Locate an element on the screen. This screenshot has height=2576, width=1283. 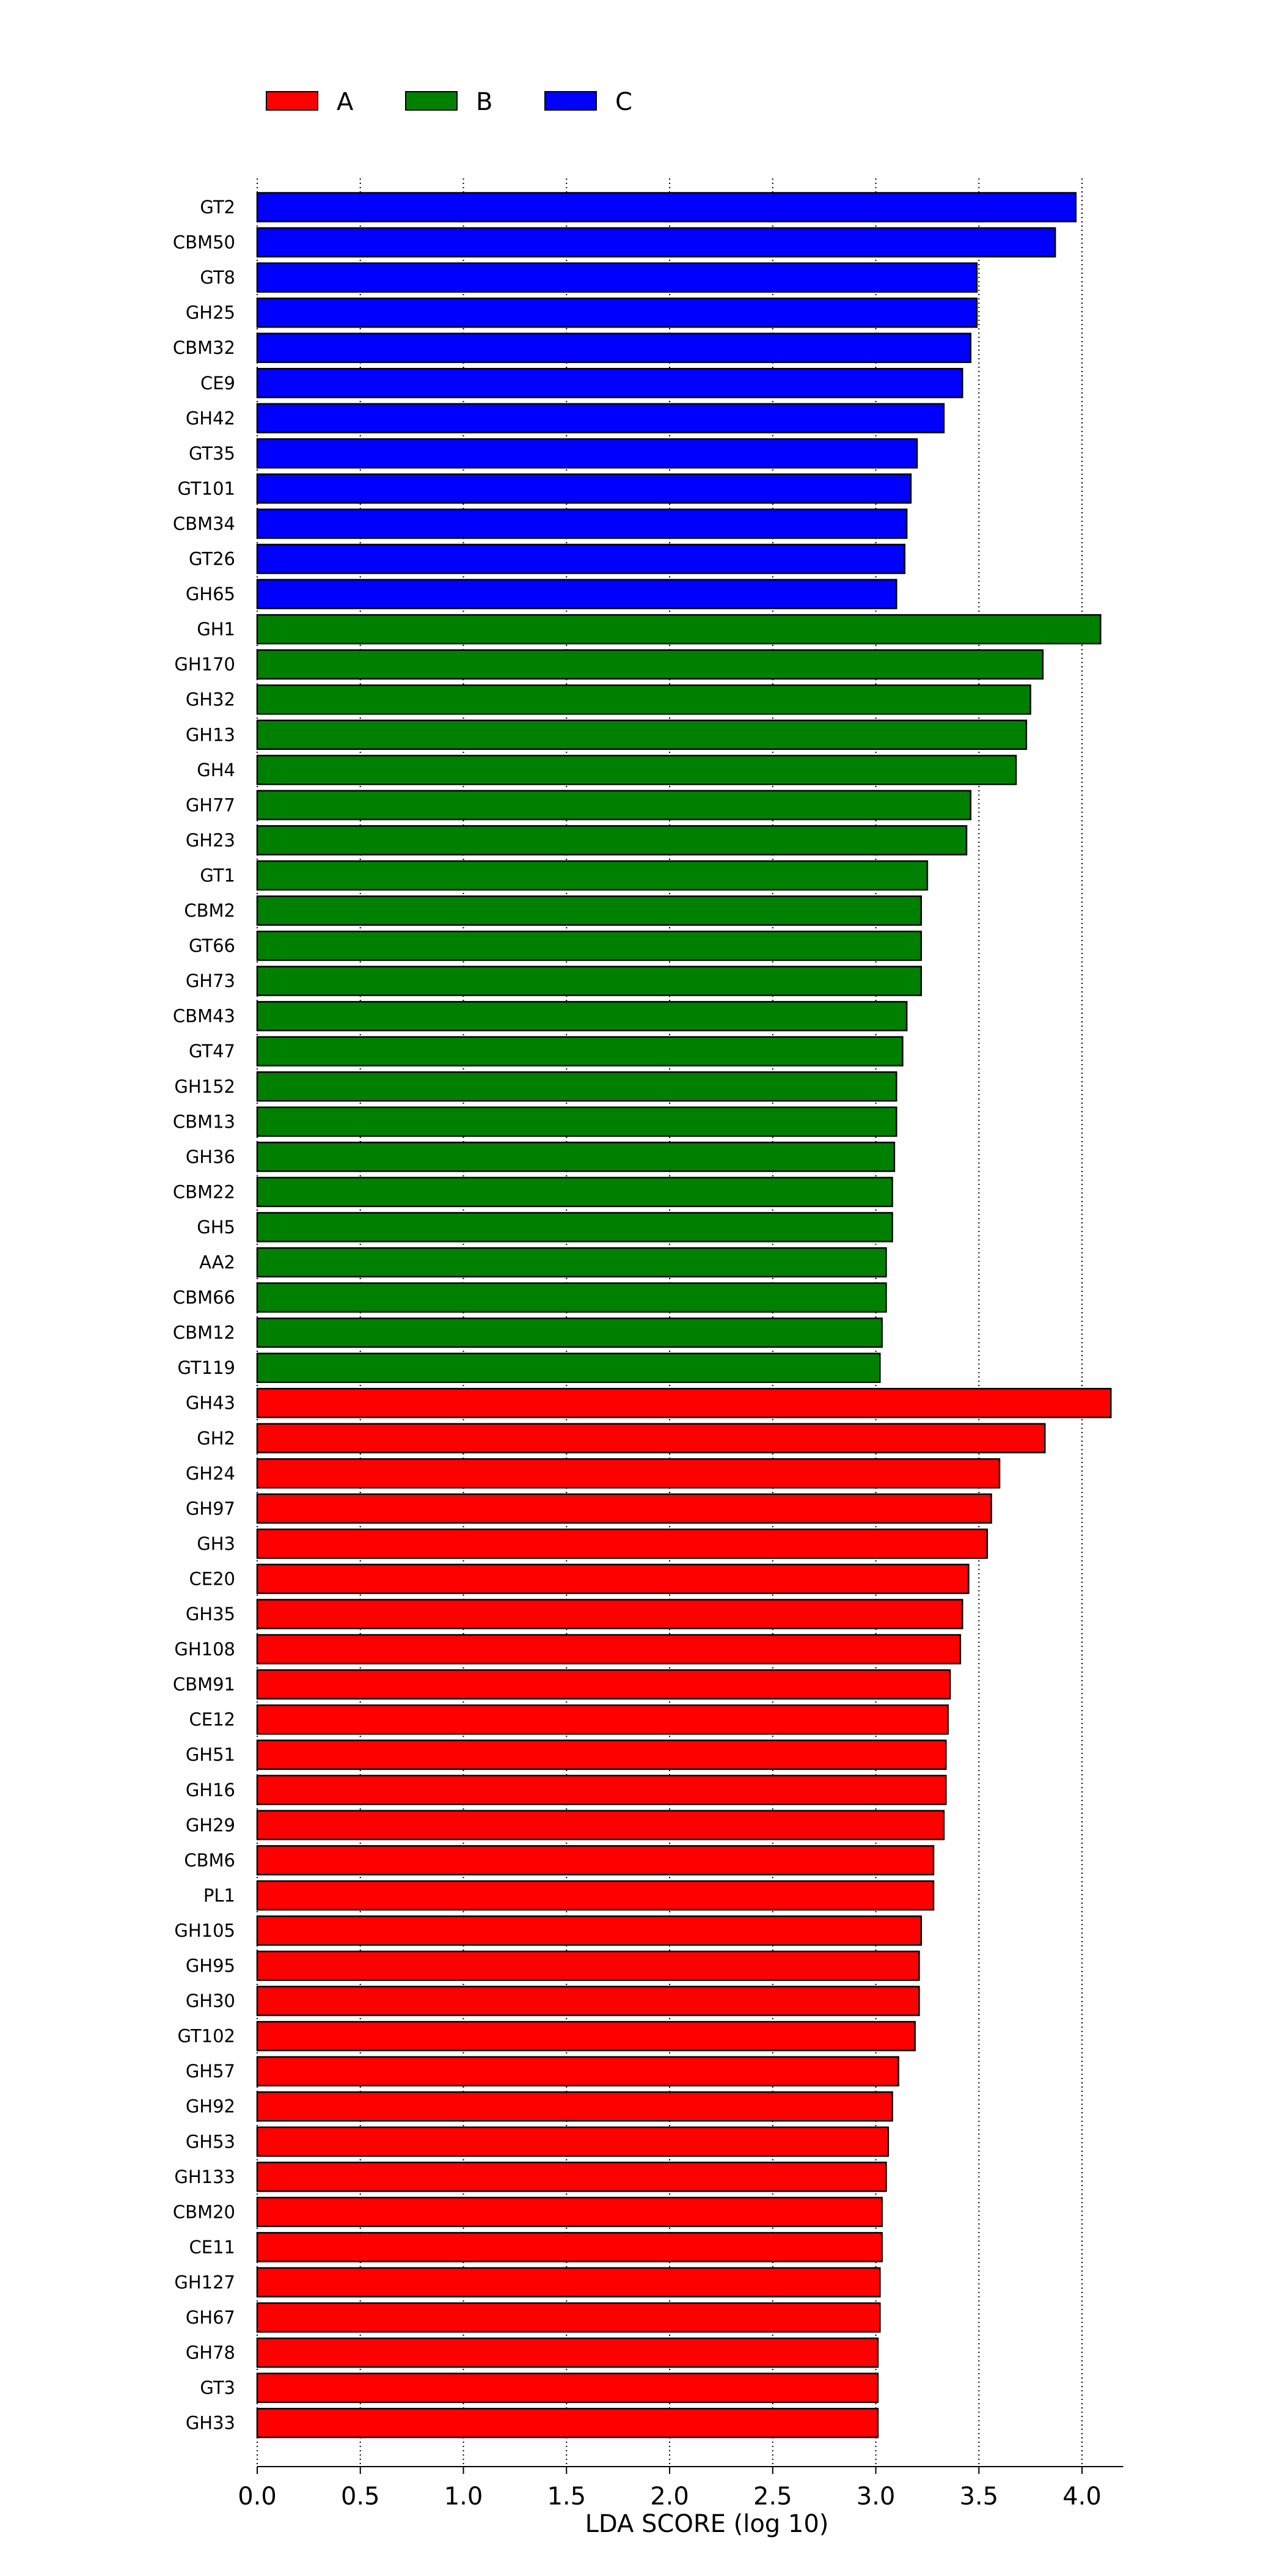
category-label: GH3 is located at coordinates (216, 1543).